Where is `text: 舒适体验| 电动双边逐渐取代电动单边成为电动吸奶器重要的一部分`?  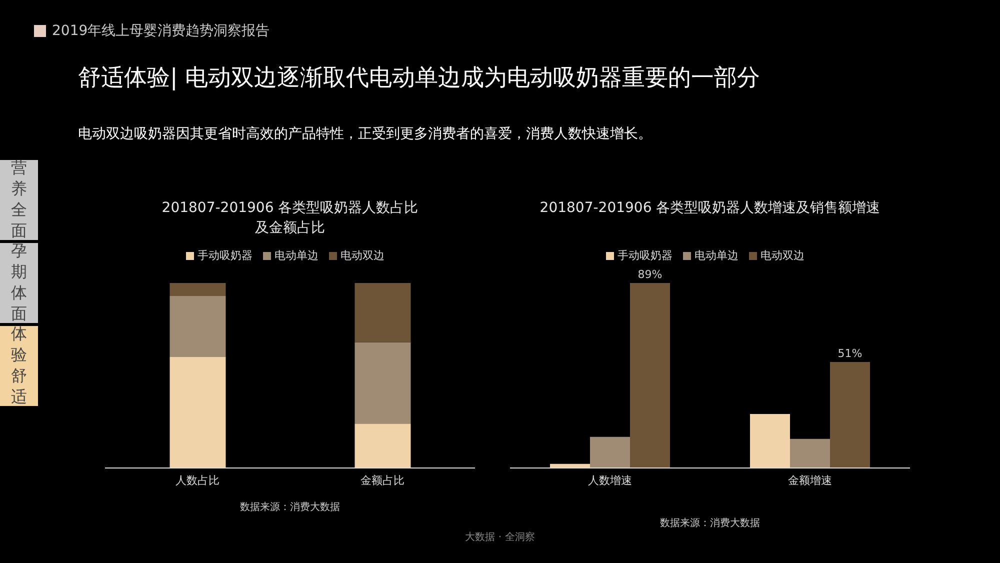 text: 舒适体验| 电动双边逐渐取代电动单边成为电动吸奶器重要的一部分 is located at coordinates (419, 78).